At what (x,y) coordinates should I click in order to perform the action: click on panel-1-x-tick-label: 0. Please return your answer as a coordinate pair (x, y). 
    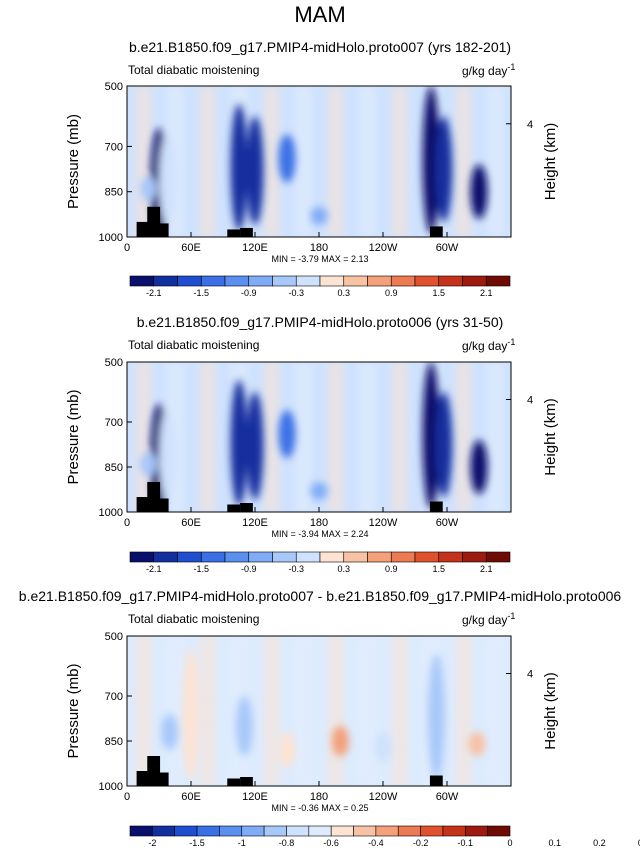
    Looking at the image, I should click on (127, 248).